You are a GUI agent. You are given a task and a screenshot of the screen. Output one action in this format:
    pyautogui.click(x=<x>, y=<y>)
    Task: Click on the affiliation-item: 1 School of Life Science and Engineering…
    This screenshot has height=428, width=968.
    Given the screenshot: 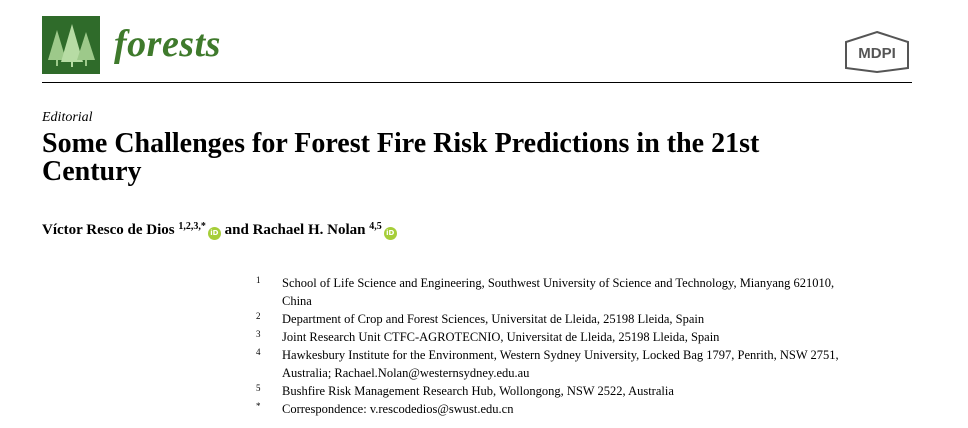 What is the action you would take?
    pyautogui.click(x=556, y=292)
    